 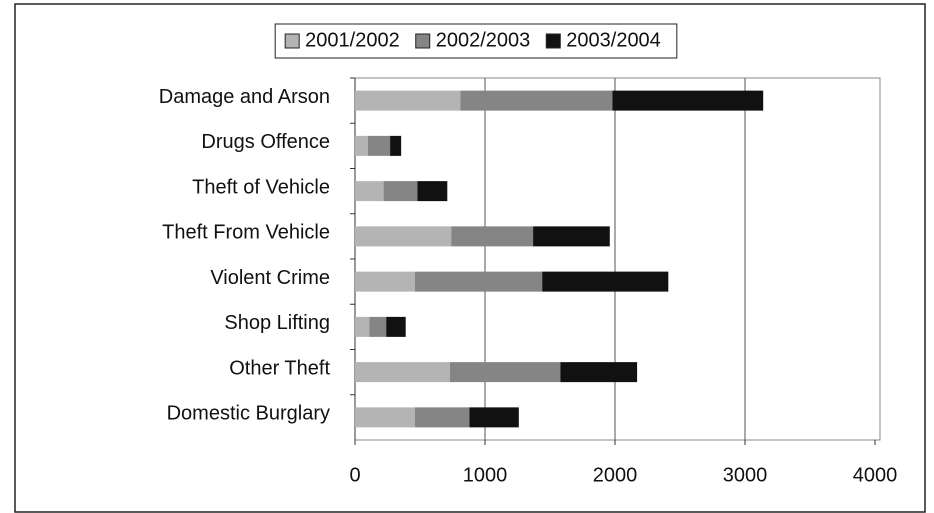 I want to click on y-tick-label: Other Theft, so click(x=279, y=368).